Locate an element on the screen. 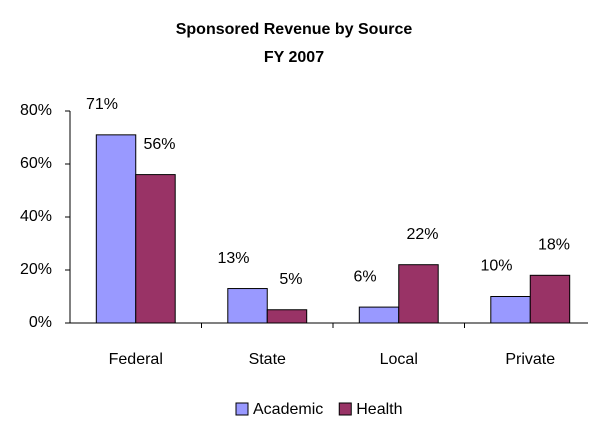 The width and height of the screenshot is (589, 422). value-label: 56% is located at coordinates (159, 144).